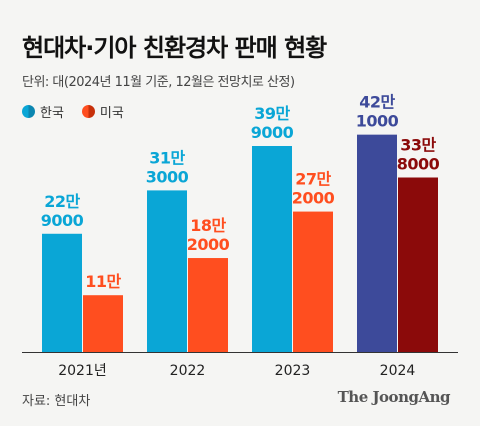  Describe the element at coordinates (174, 48) in the screenshot. I see `chart-title: 현대차·기아 친환경차 판매 현황` at that location.